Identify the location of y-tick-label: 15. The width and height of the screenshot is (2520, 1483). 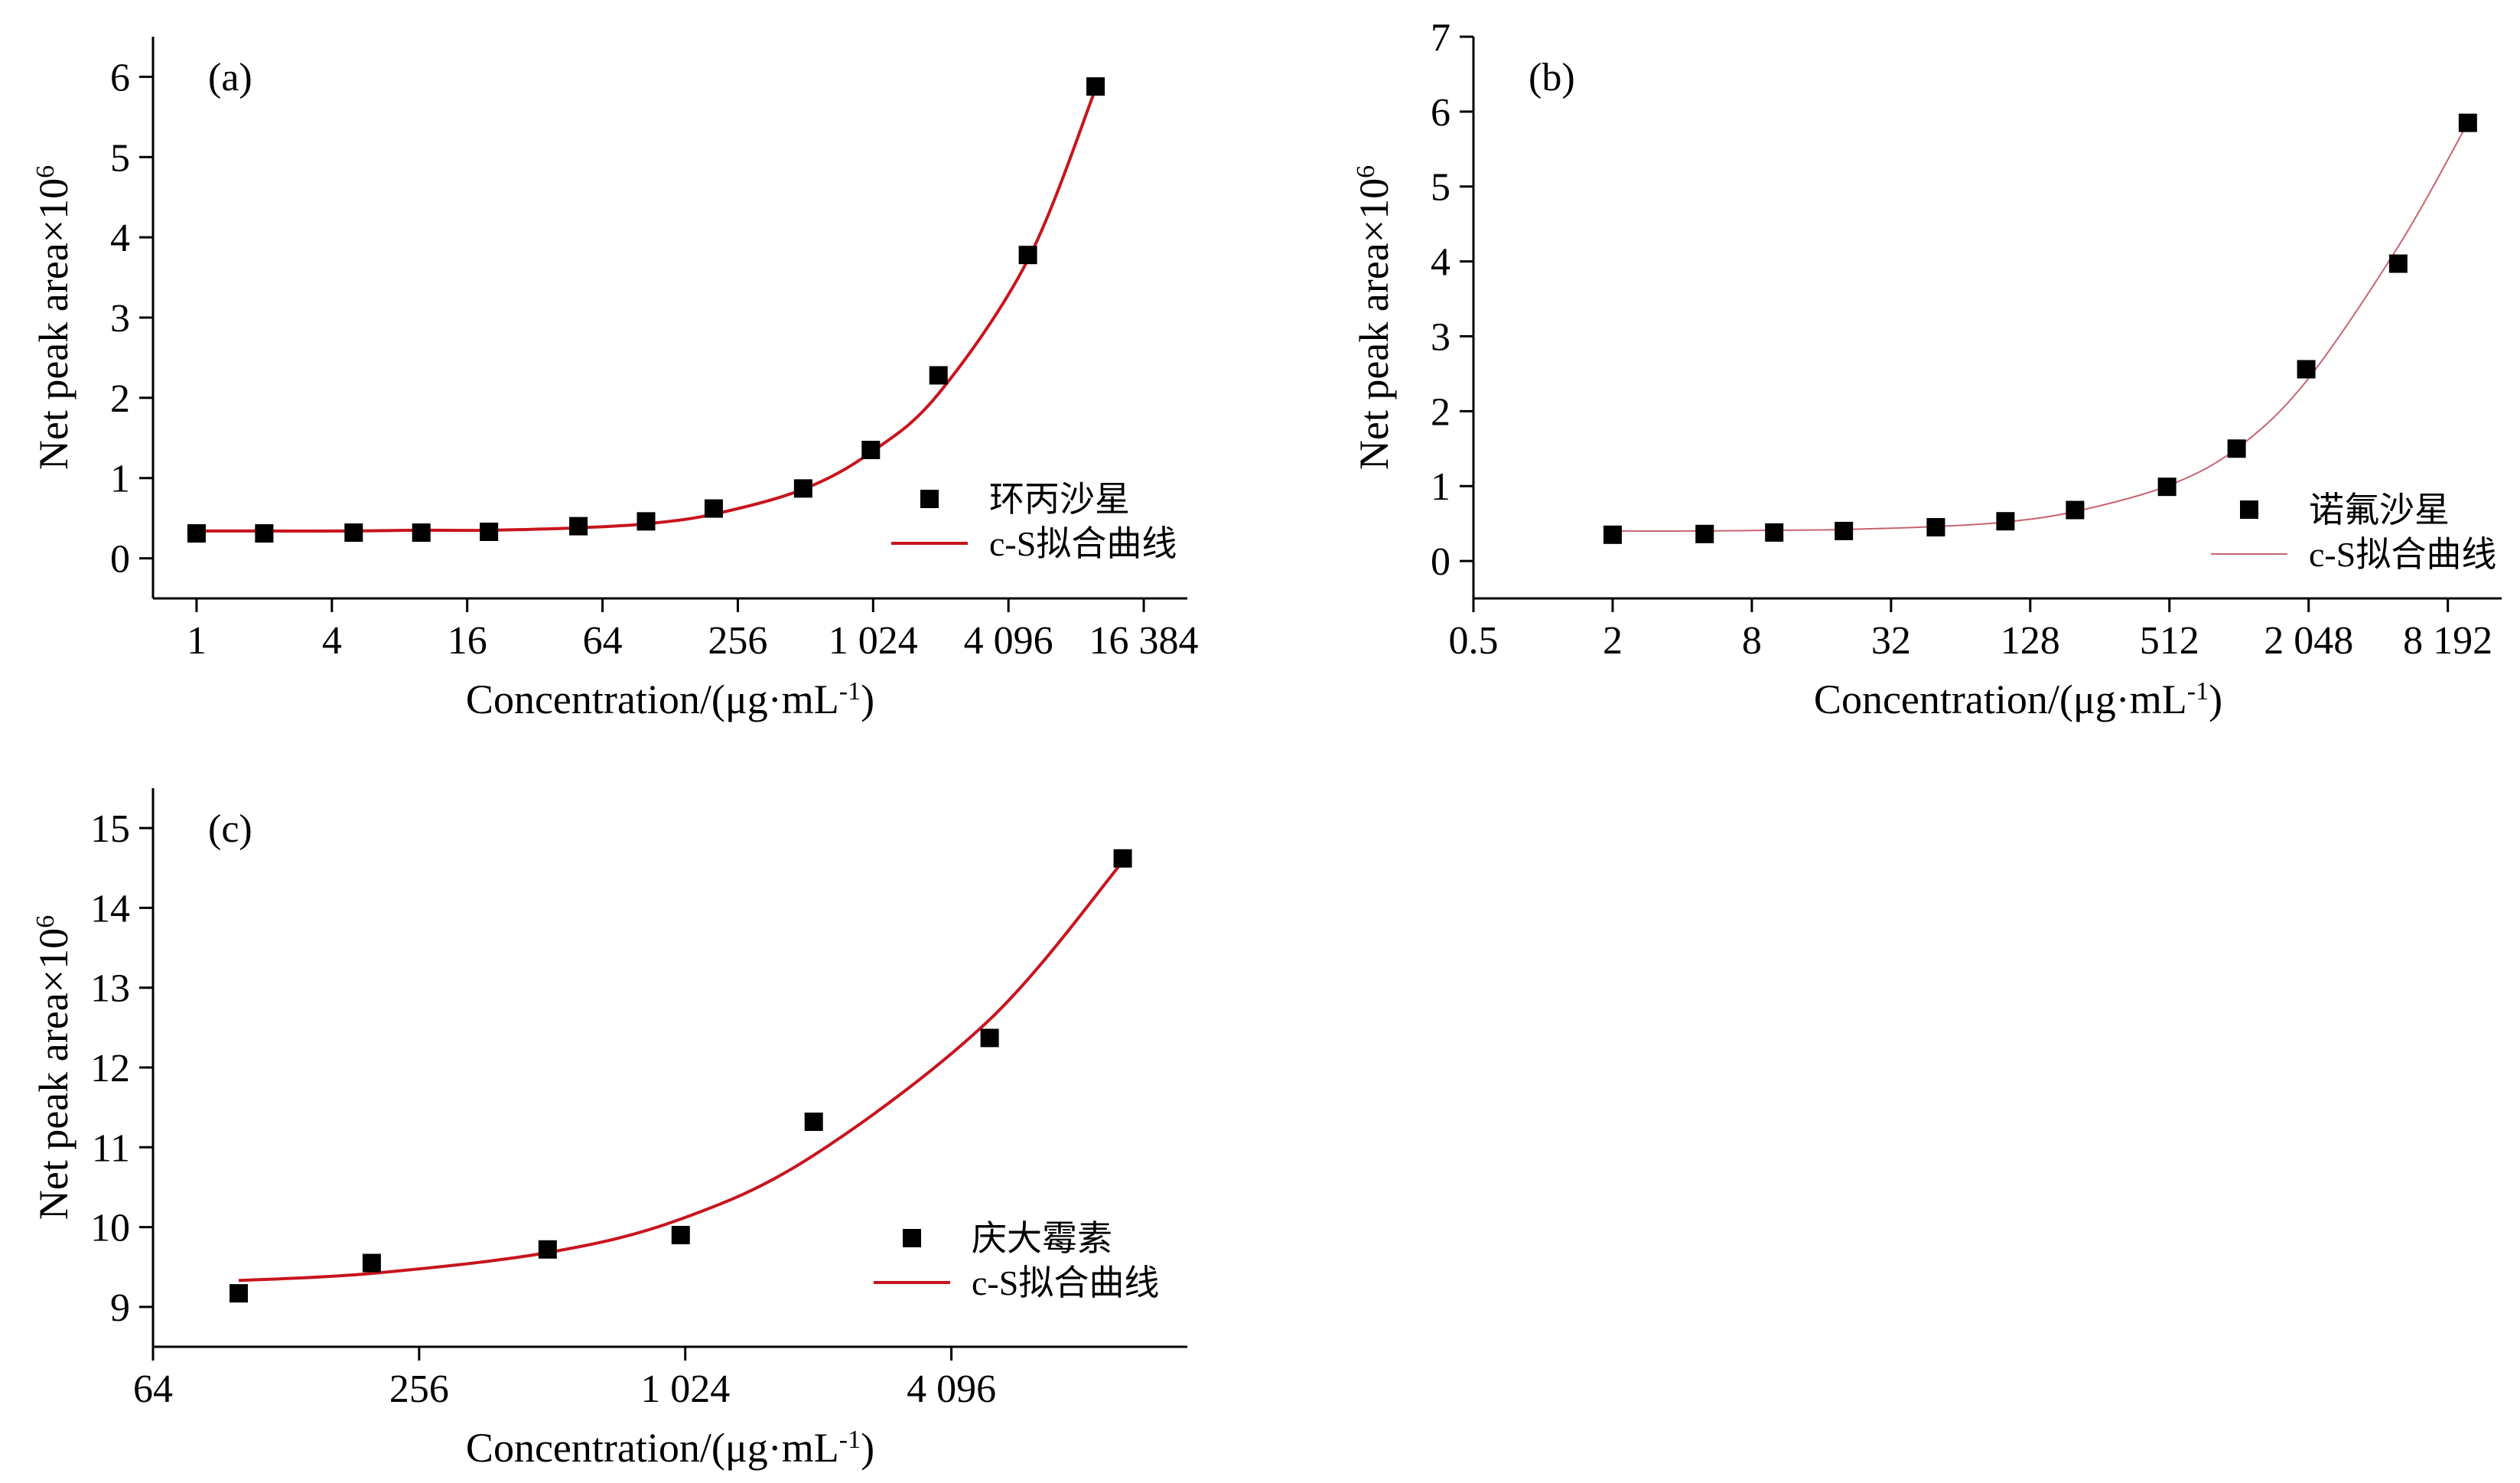
(110, 829).